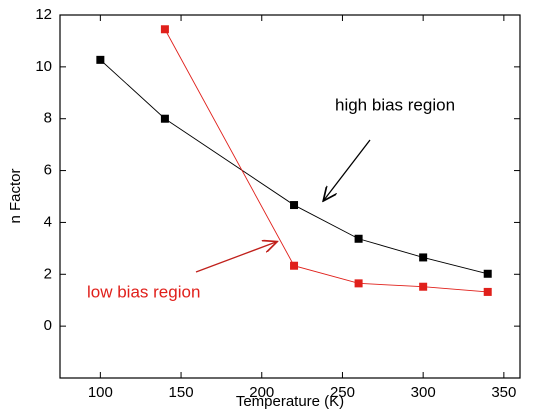 The image size is (535, 417). Describe the element at coordinates (48, 170) in the screenshot. I see `y-tick-label: 6` at that location.